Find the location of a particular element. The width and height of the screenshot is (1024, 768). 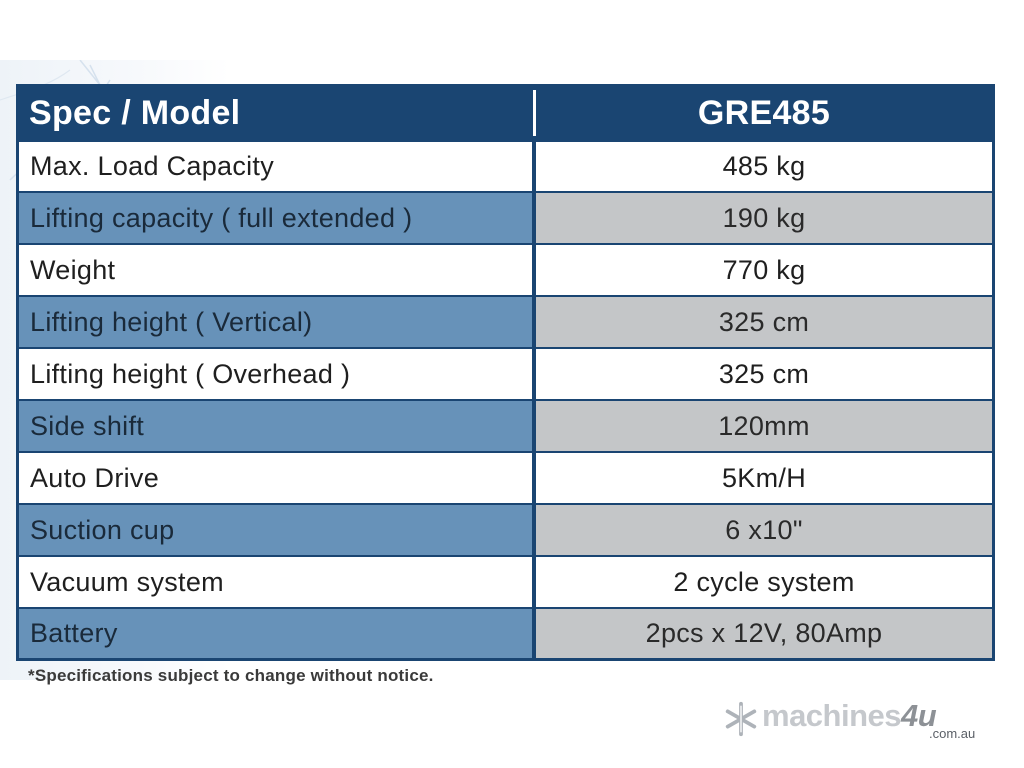

table-row: Lifting height ( Overhead ) 325 cm is located at coordinates (505, 374).